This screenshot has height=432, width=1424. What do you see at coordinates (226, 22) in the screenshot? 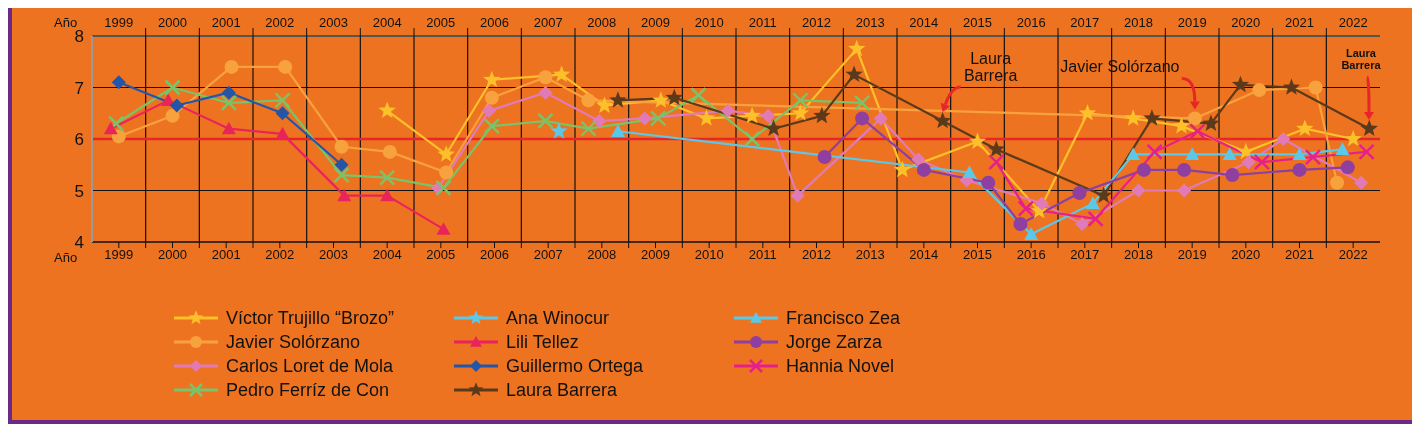
I see `x2-tick-label: 2001` at bounding box center [226, 22].